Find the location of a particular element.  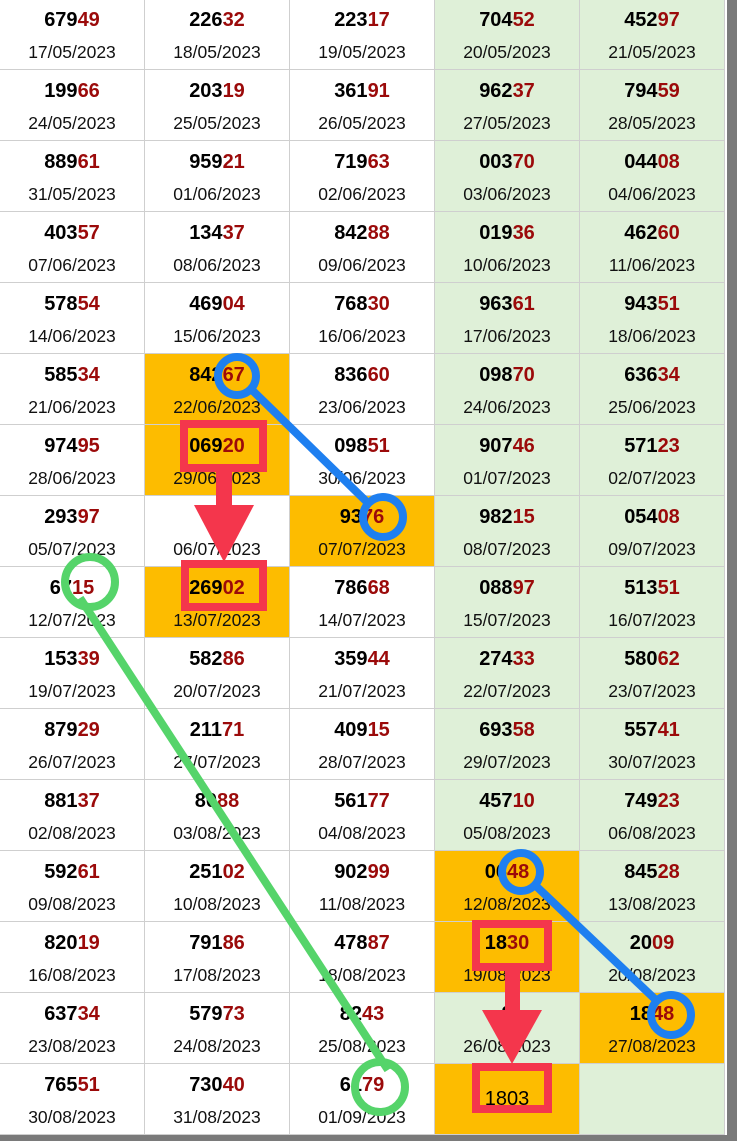

result-date: 15/07/2023 is located at coordinates (507, 620).